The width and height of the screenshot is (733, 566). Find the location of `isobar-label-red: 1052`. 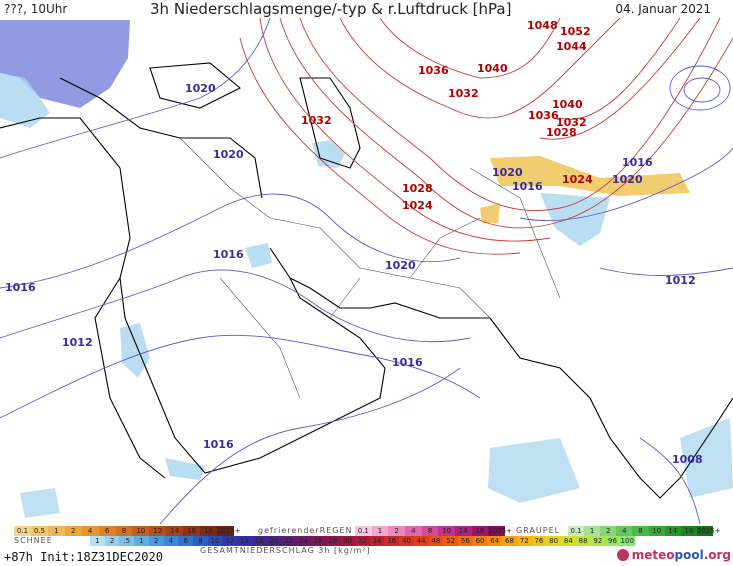

isobar-label-red: 1052 is located at coordinates (575, 31).